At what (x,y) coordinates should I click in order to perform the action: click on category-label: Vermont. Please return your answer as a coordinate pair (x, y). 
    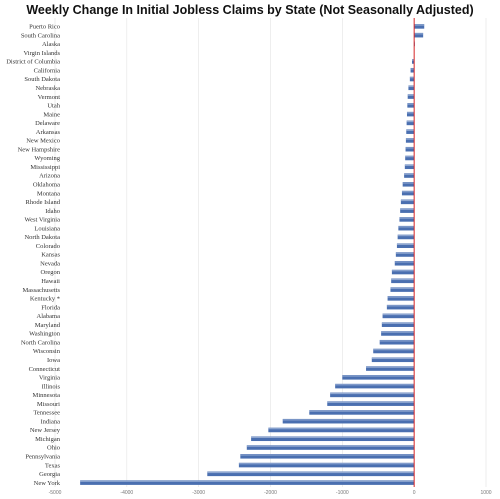
    Looking at the image, I should click on (49, 97).